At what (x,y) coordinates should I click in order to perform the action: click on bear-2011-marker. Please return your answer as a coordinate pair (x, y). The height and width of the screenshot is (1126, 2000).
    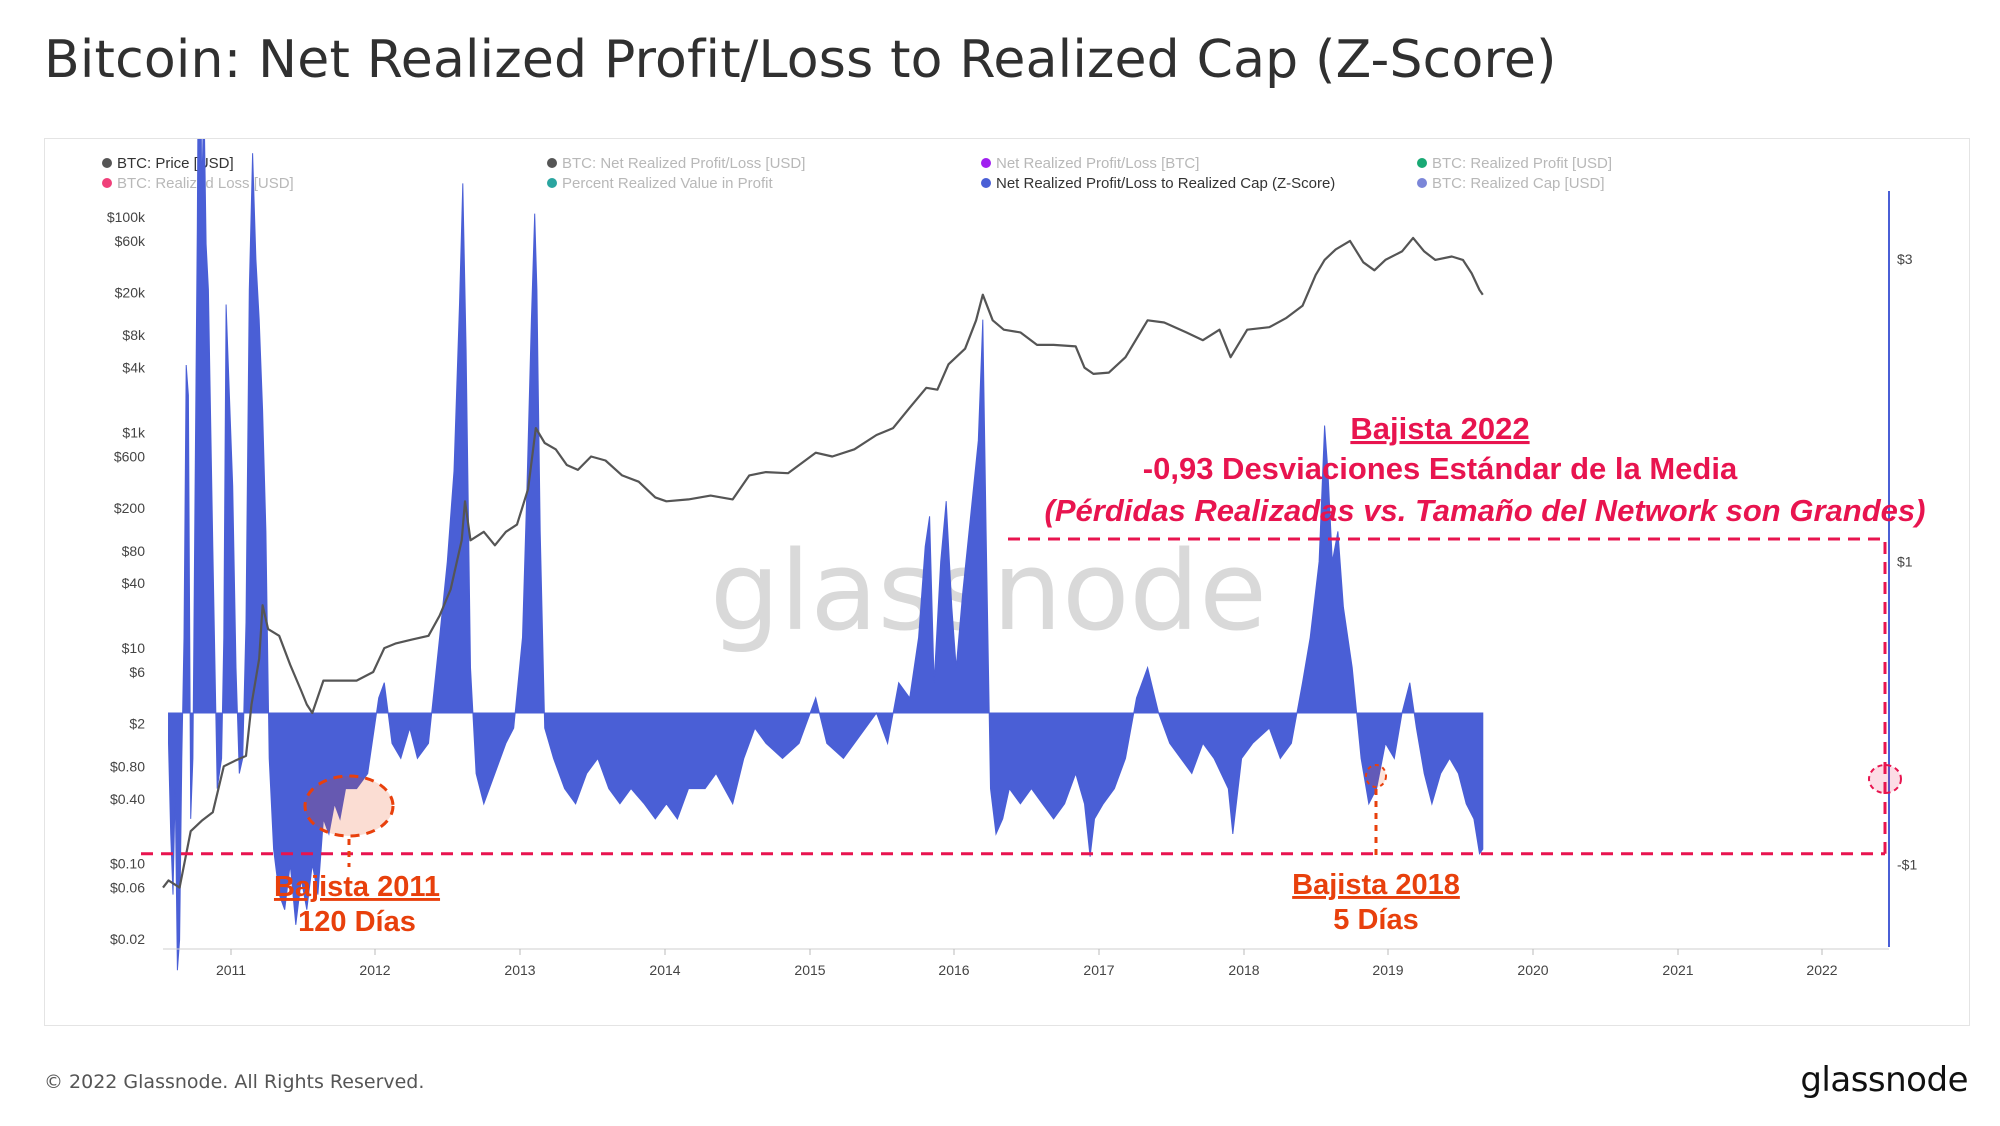
    Looking at the image, I should click on (349, 806).